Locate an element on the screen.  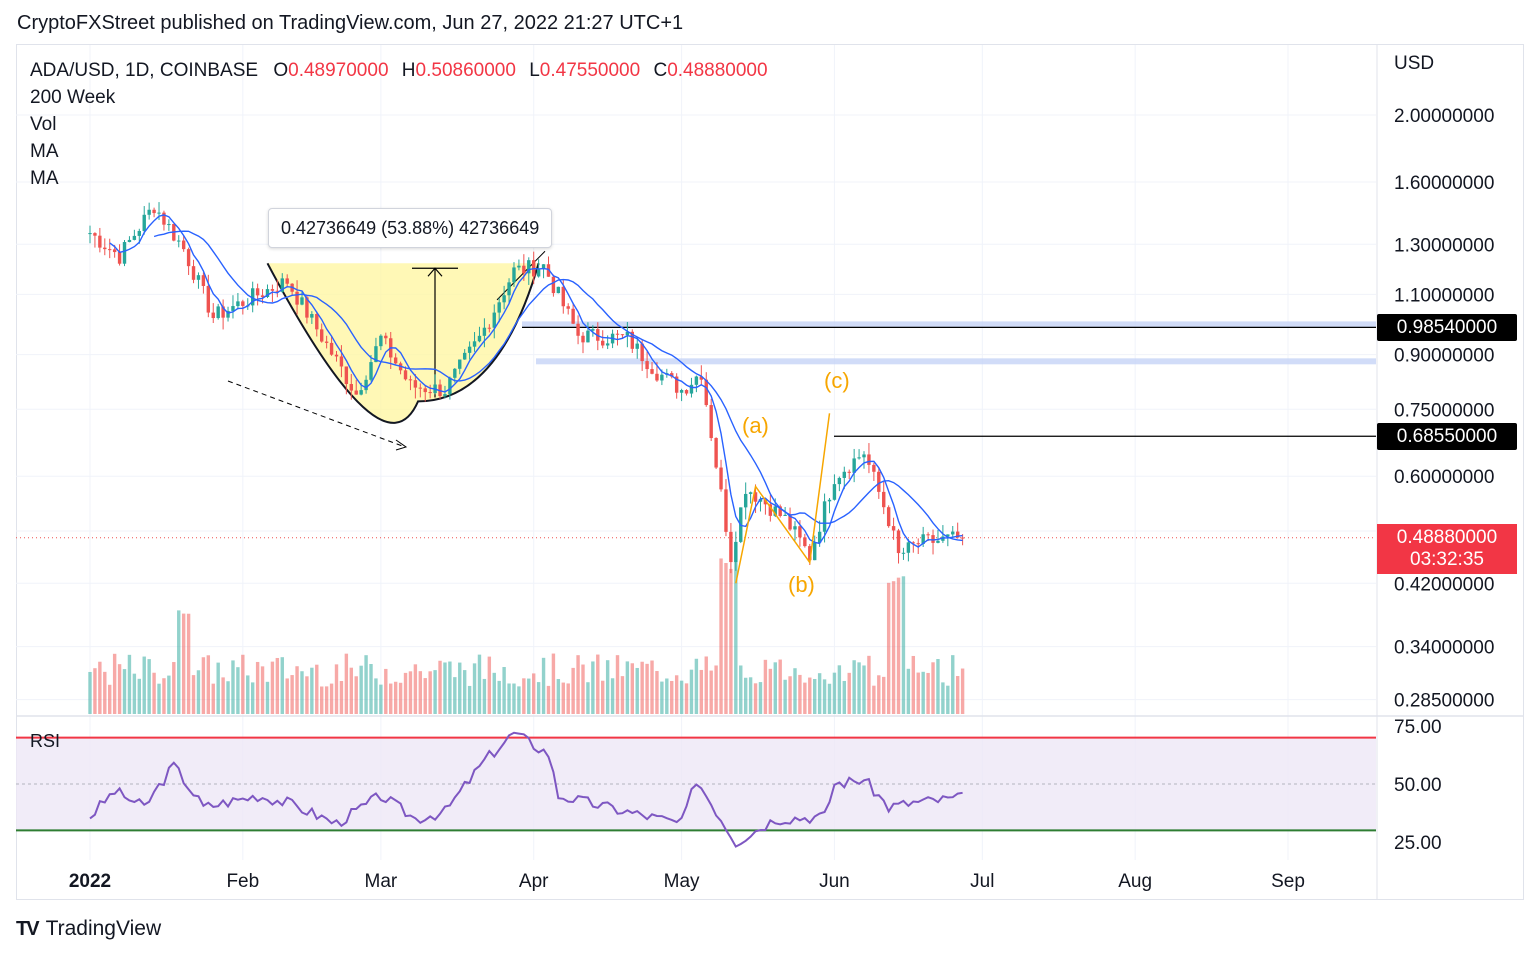
price-tag-current: 0.48880000 03:32:35 is located at coordinates (1447, 549).